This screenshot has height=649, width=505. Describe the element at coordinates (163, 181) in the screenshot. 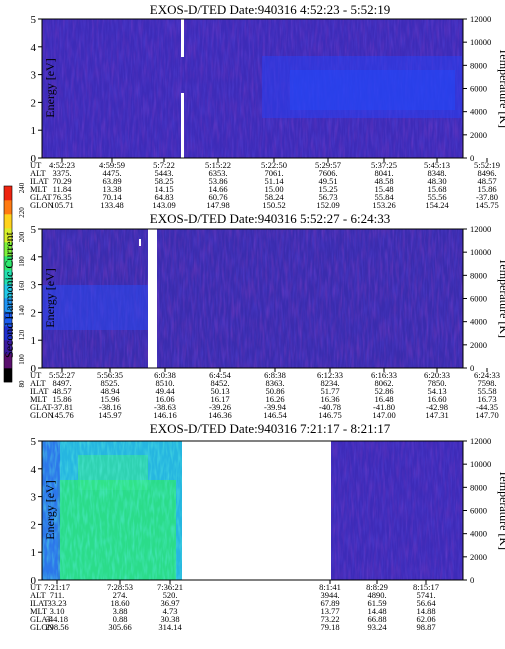

I see `orbit-cell: 58.25` at that location.